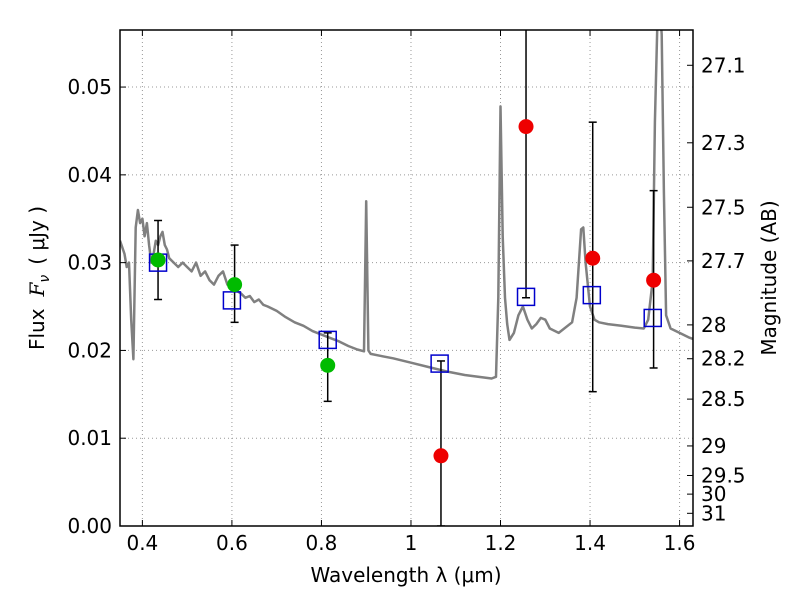 The height and width of the screenshot is (600, 800). What do you see at coordinates (37, 329) in the screenshot?
I see `y-axis-label-text: Flux` at bounding box center [37, 329].